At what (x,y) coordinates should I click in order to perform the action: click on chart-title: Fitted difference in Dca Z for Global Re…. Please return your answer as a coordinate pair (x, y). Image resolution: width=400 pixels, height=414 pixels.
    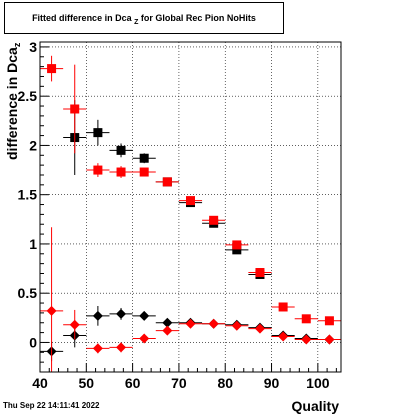
    Looking at the image, I should click on (144, 19).